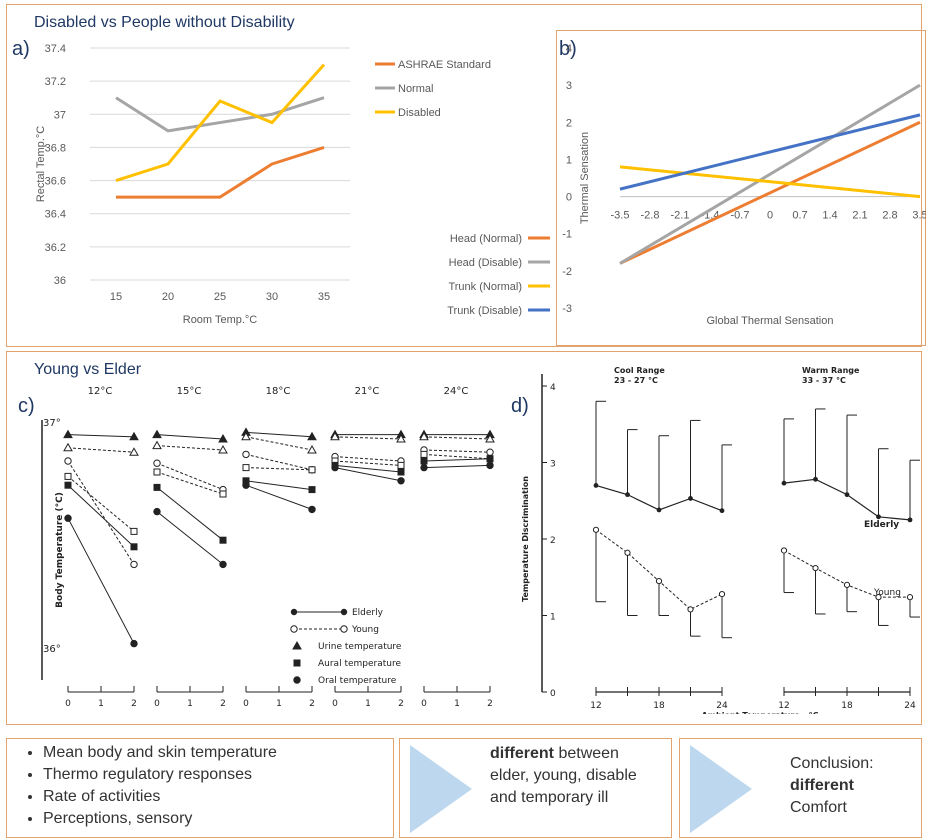 Image resolution: width=926 pixels, height=838 pixels. What do you see at coordinates (218, 775) in the screenshot?
I see `summary-bullet: Thermo regulatory responses` at bounding box center [218, 775].